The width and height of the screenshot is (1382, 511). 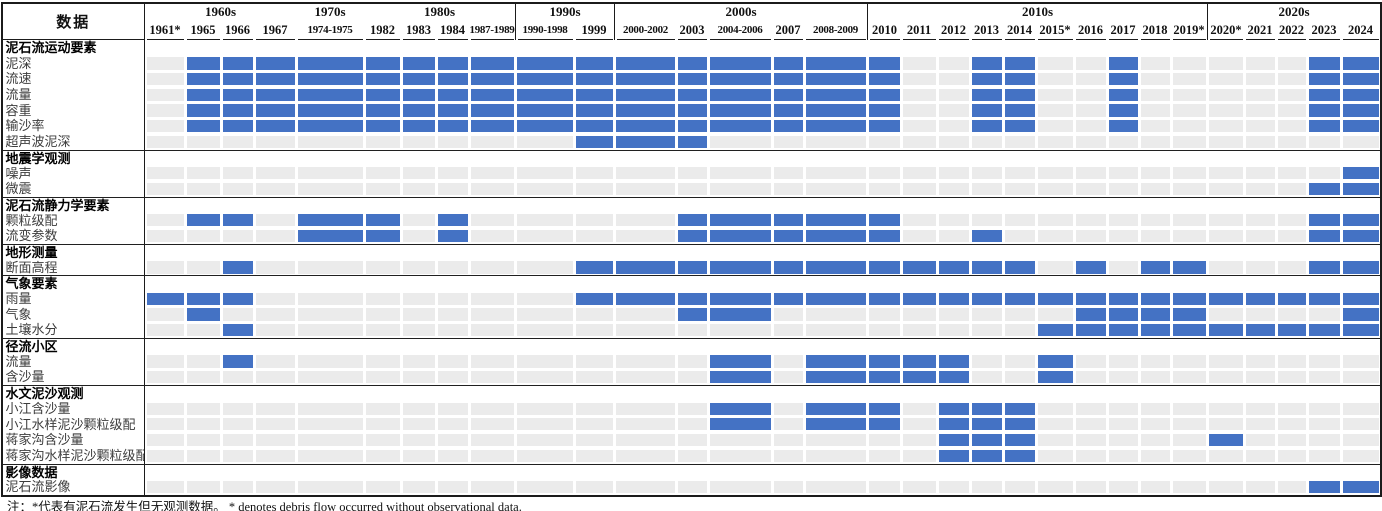 I want to click on year-label: 2010, so click(x=884, y=30).